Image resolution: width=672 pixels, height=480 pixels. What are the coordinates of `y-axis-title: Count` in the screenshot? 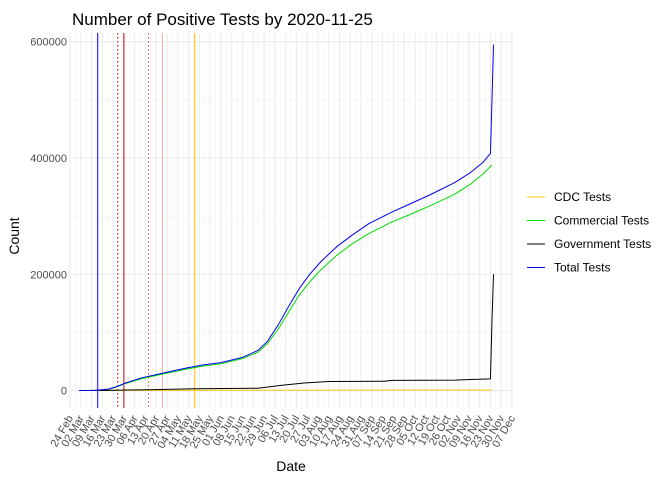 It's located at (14, 235).